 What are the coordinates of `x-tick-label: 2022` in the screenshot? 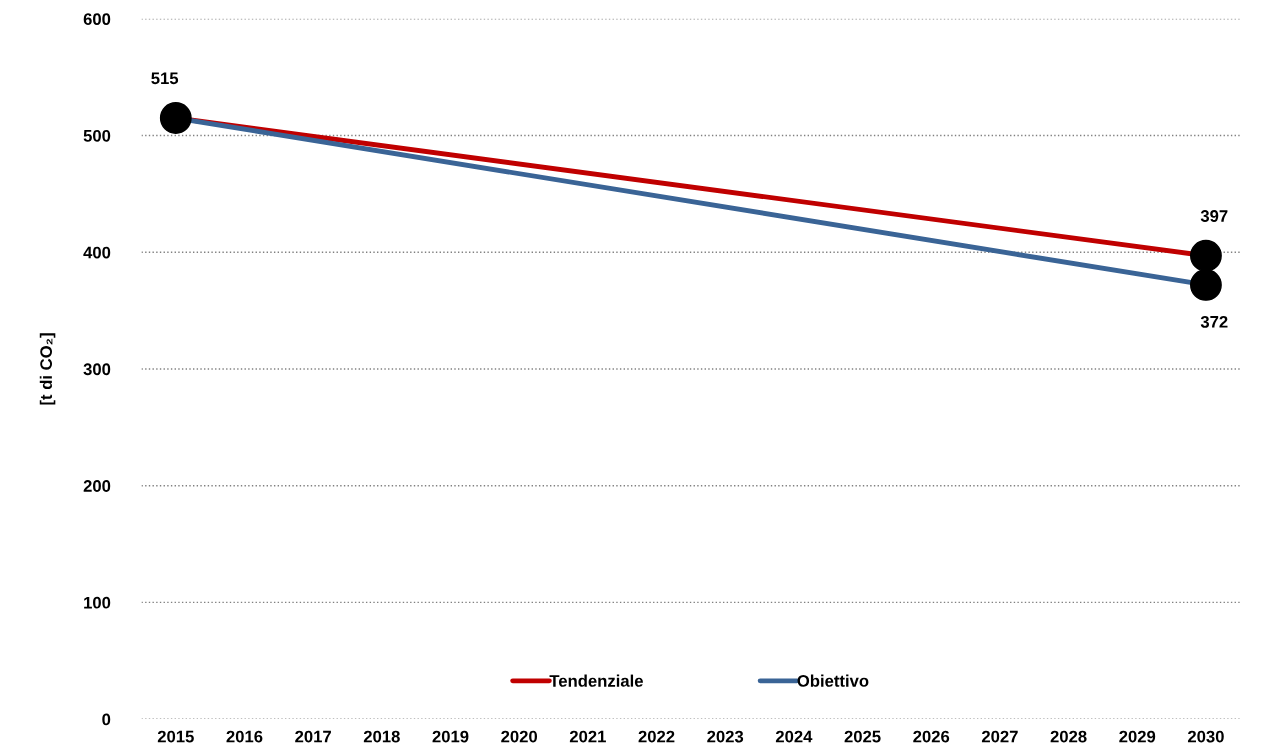 It's located at (656, 736).